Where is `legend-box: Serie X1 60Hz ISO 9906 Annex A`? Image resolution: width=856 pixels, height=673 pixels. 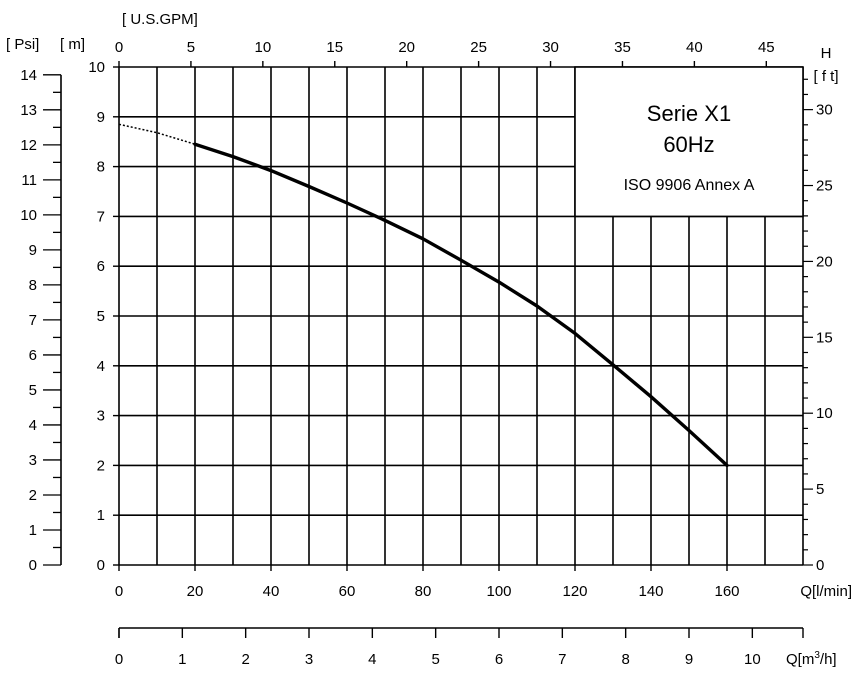 legend-box: Serie X1 60Hz ISO 9906 Annex A is located at coordinates (689, 142).